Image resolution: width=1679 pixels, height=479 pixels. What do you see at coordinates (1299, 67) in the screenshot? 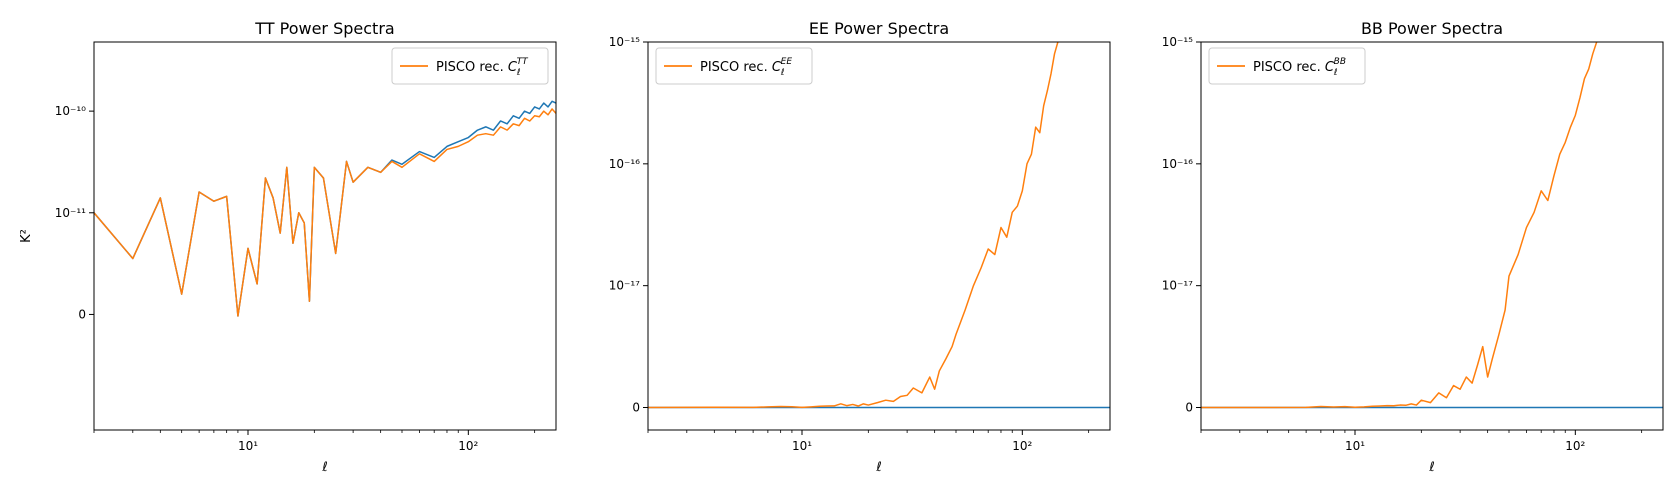
I see `legend-entry: PISCO rec. CℓBB` at bounding box center [1299, 67].